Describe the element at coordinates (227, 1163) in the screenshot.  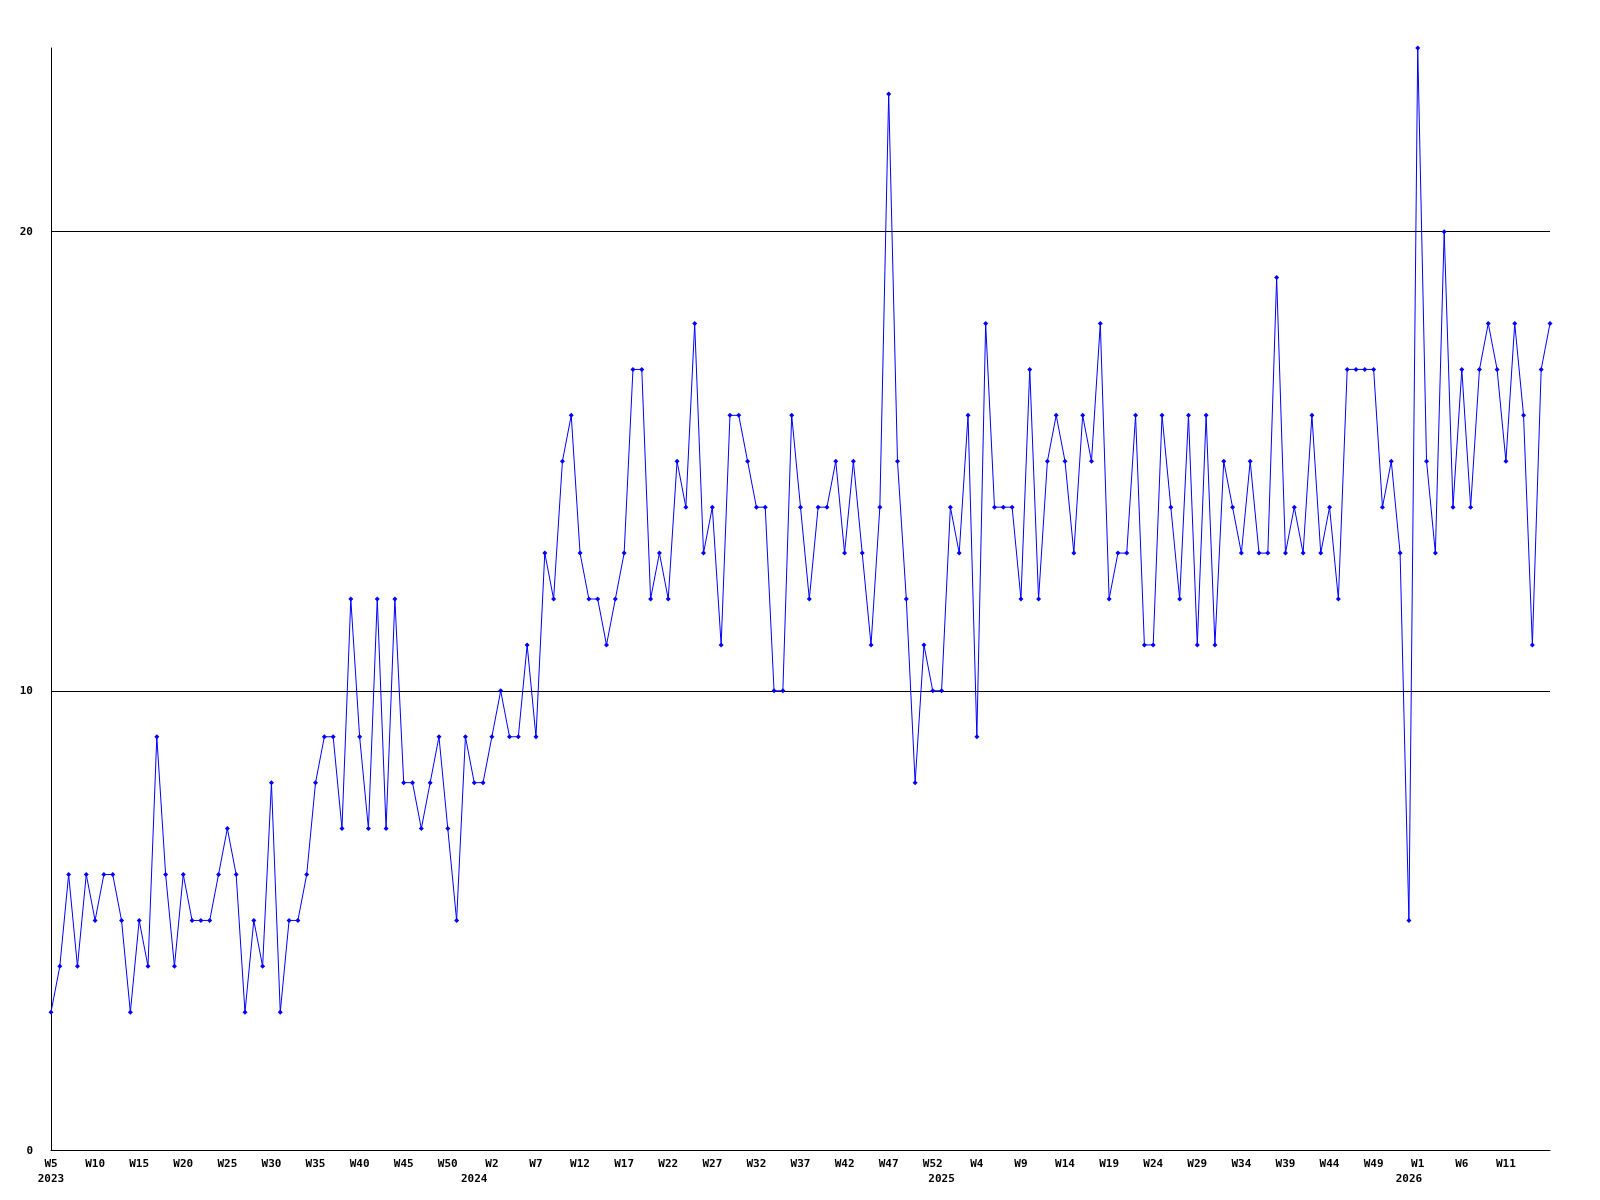
I see `x-tick-label: W25` at that location.